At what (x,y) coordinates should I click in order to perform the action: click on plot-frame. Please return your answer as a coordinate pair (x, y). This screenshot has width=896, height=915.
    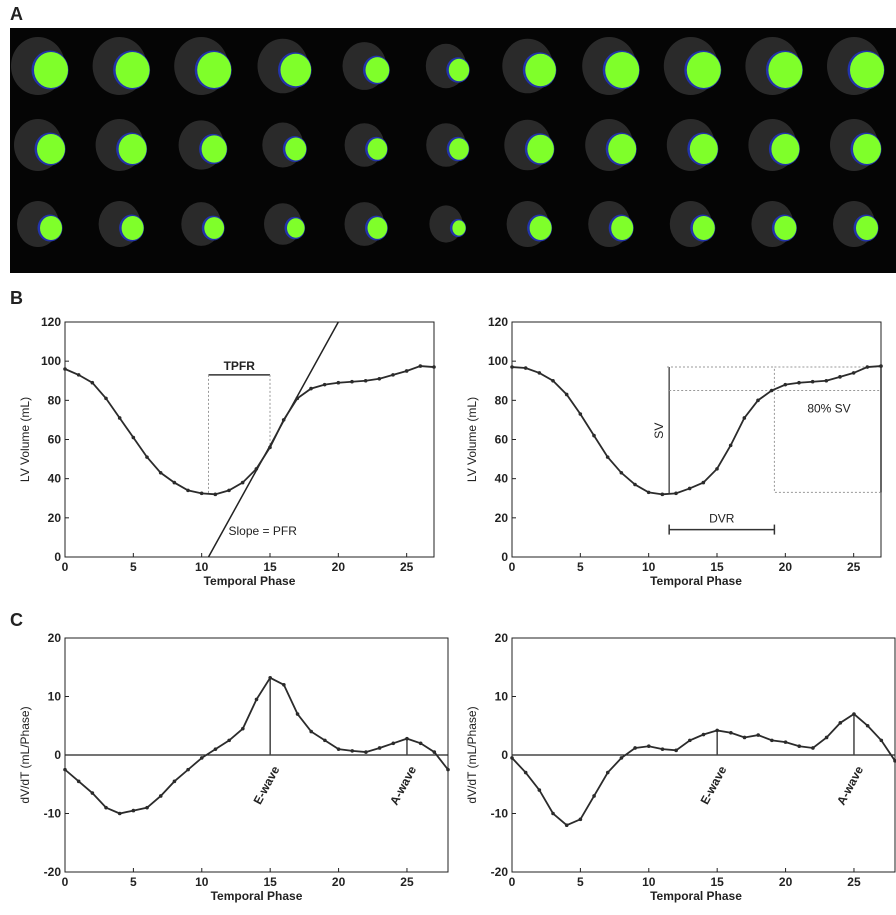
    Looking at the image, I should click on (696, 439).